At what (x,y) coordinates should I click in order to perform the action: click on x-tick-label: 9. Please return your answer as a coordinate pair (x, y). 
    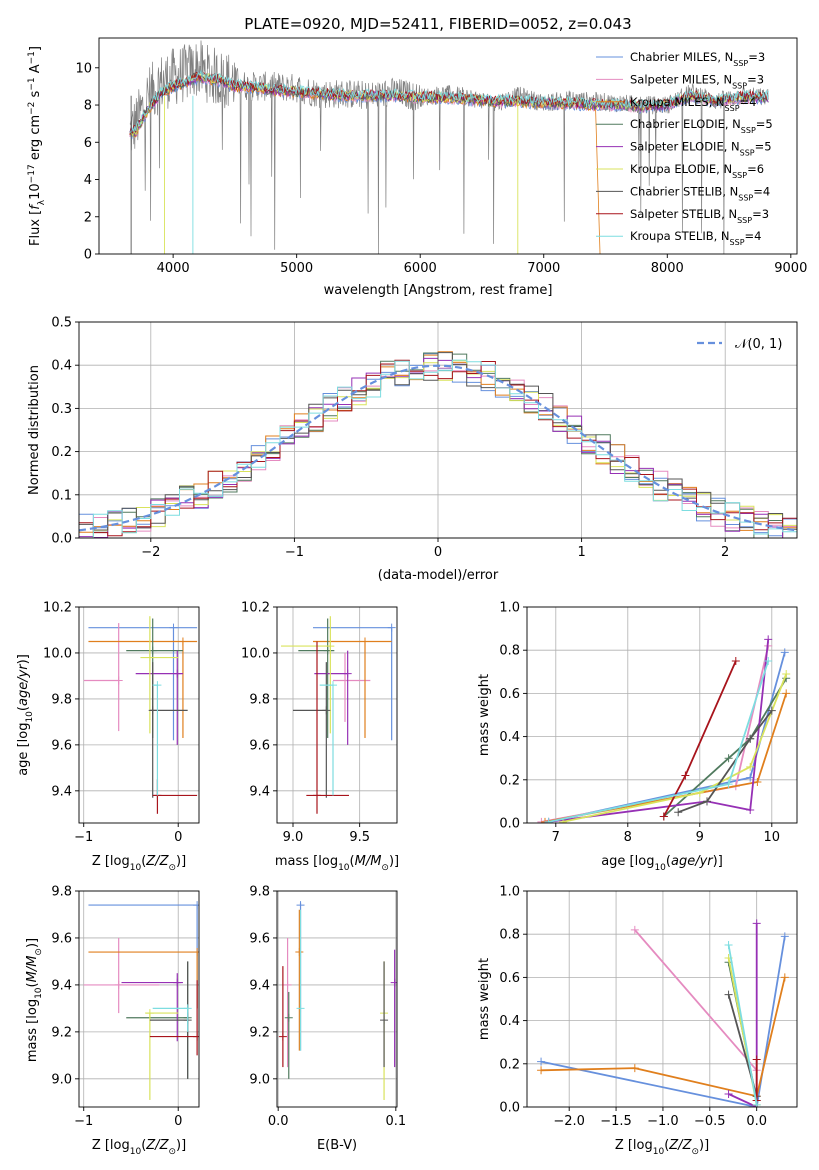
    Looking at the image, I should click on (700, 837).